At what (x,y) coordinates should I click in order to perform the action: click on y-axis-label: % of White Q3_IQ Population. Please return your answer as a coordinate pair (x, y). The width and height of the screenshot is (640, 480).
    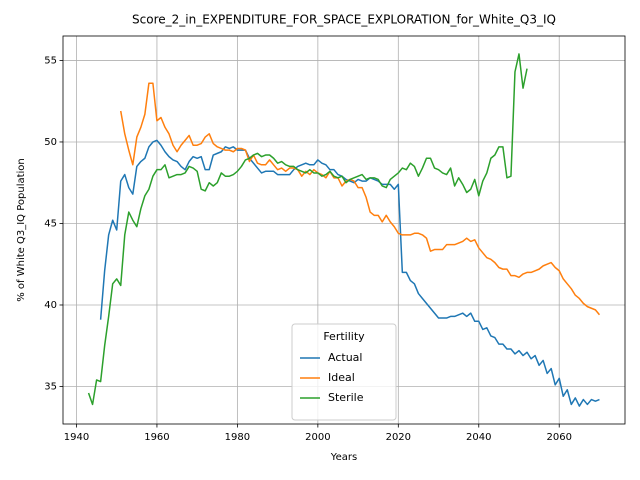
    Looking at the image, I should click on (21, 230).